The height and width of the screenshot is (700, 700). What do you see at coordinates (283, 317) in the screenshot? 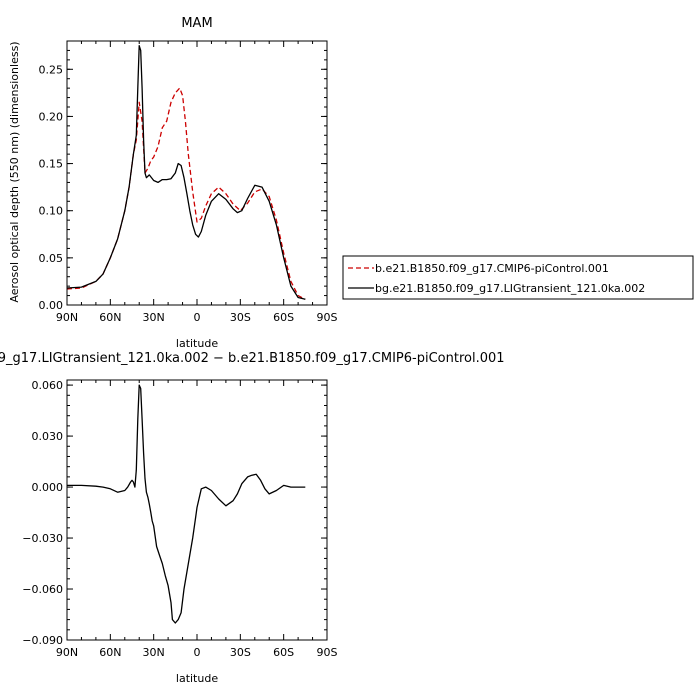
I see `top-x-tick-label: 60S` at bounding box center [283, 317].